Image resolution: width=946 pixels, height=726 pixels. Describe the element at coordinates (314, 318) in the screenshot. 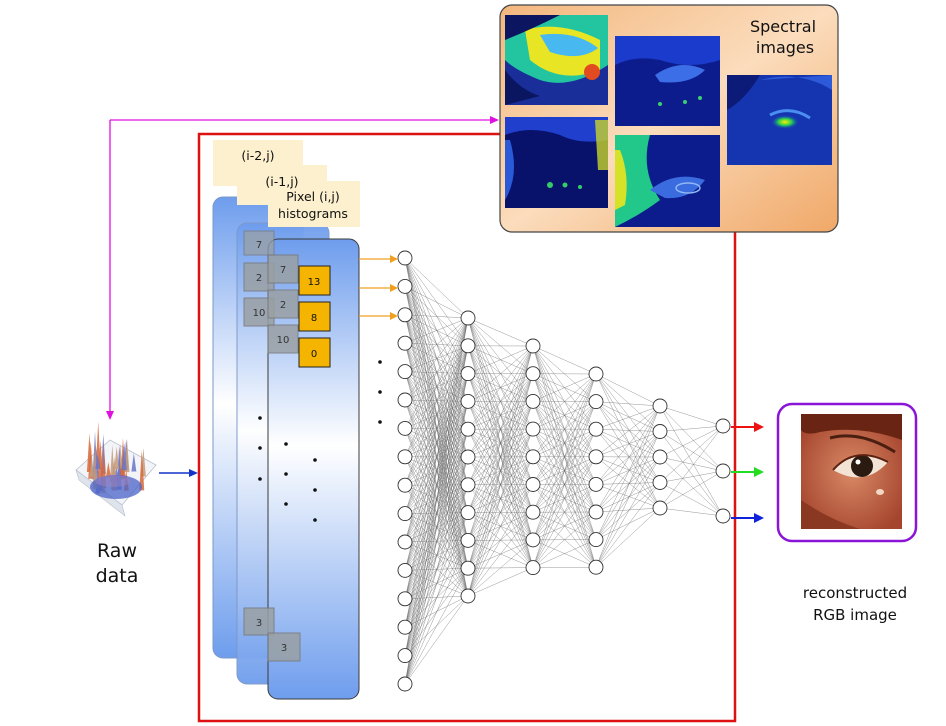

I see `front-bin-1: 8` at that location.